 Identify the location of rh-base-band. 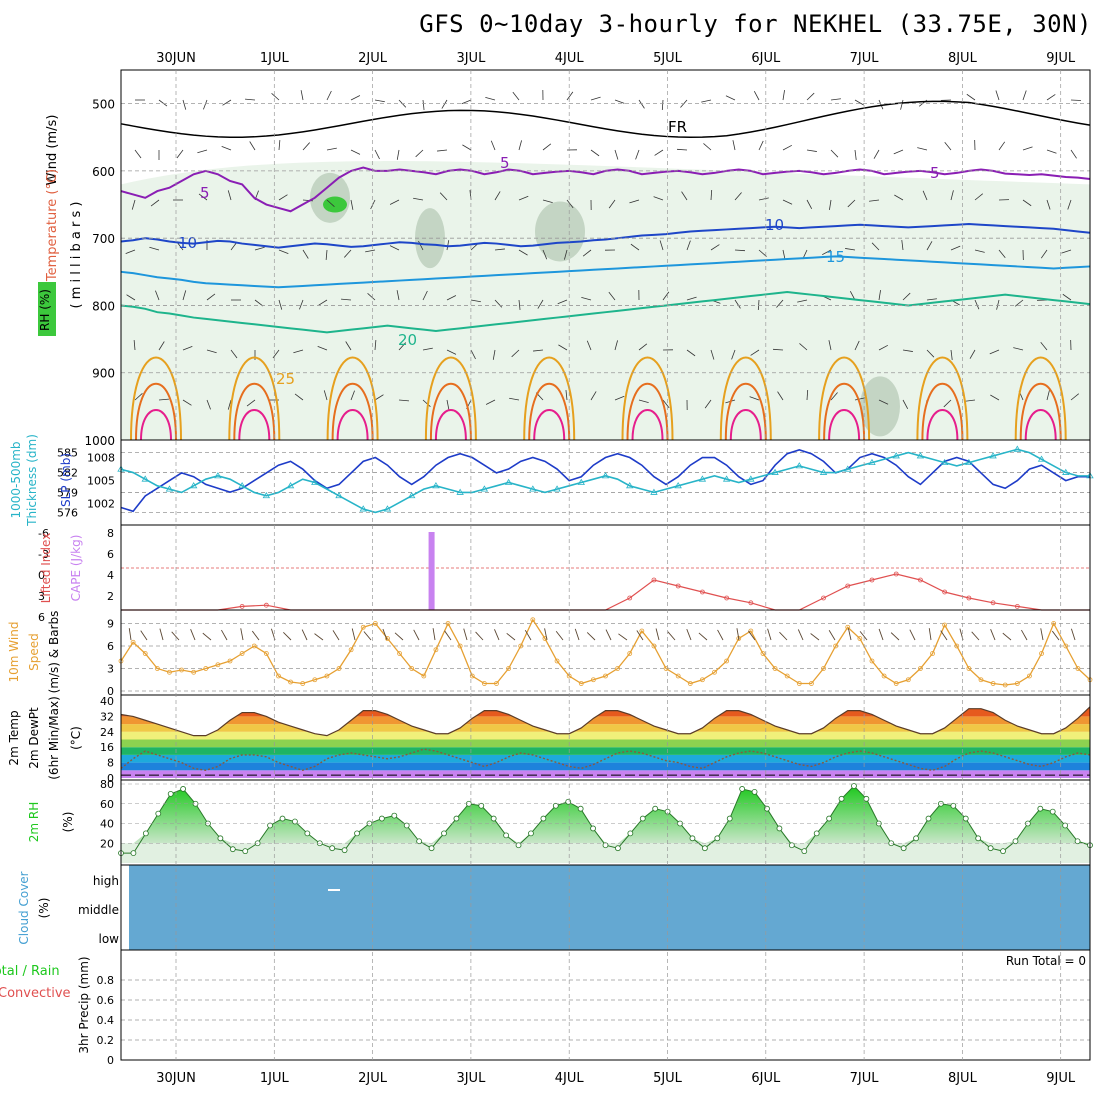
(605, 853).